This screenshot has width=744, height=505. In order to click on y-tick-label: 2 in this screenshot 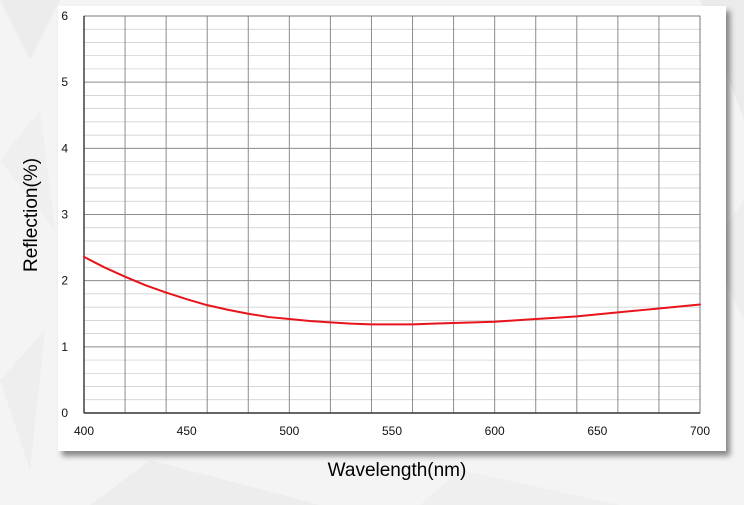, I will do `click(64, 281)`.